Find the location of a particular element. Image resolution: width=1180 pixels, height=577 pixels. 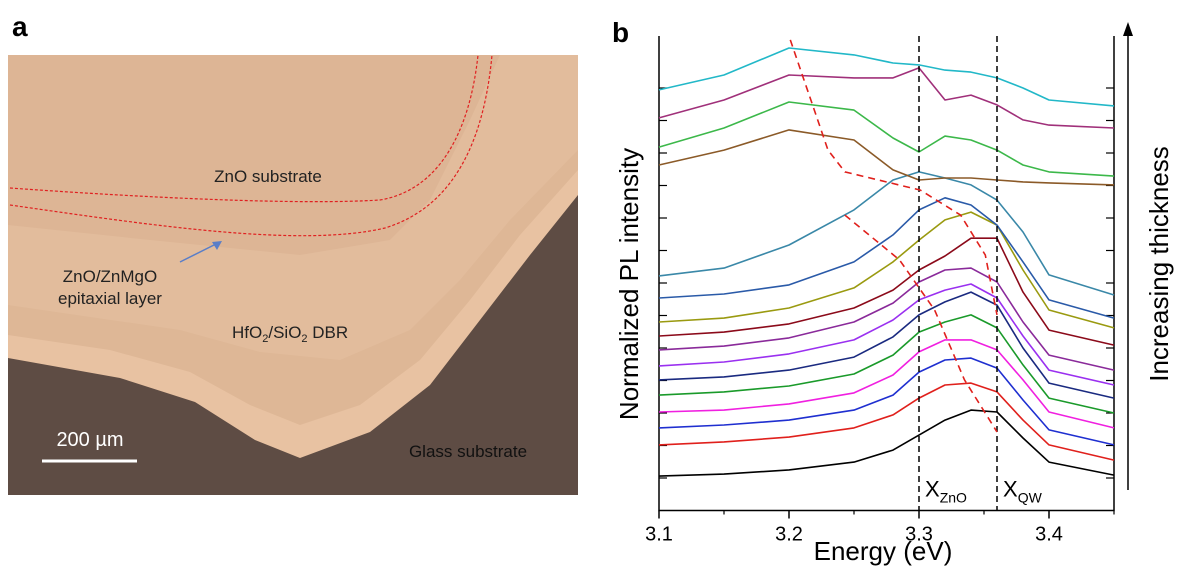

reference-label: XQW is located at coordinates (1023, 491).